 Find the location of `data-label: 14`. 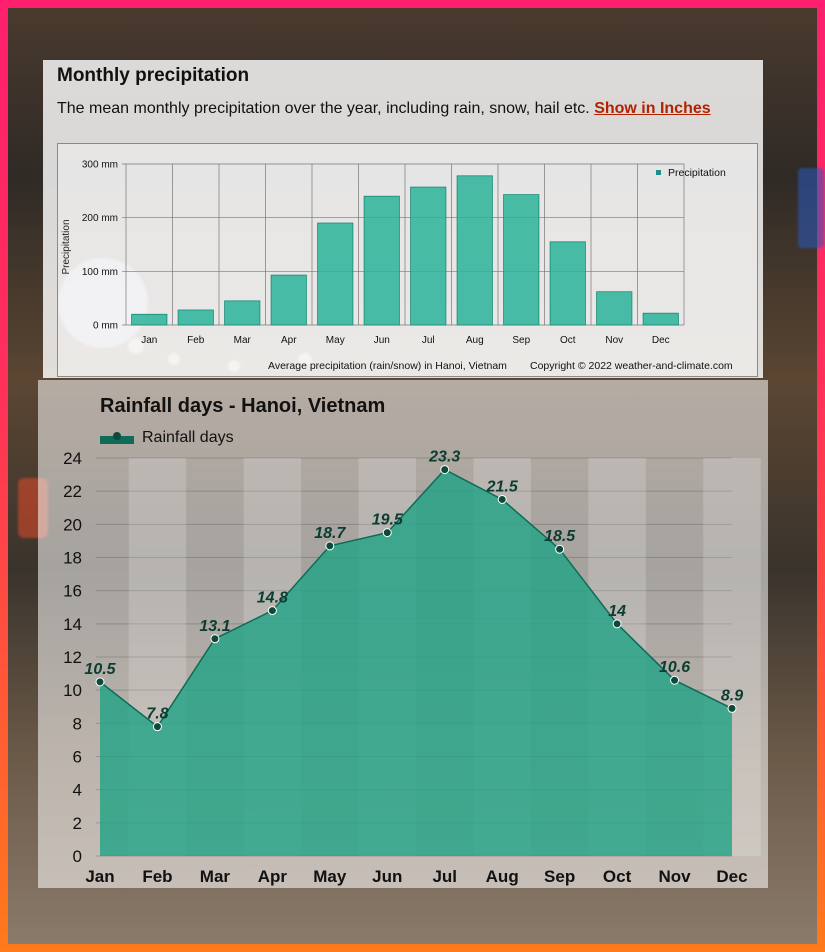

data-label: 14 is located at coordinates (617, 611).